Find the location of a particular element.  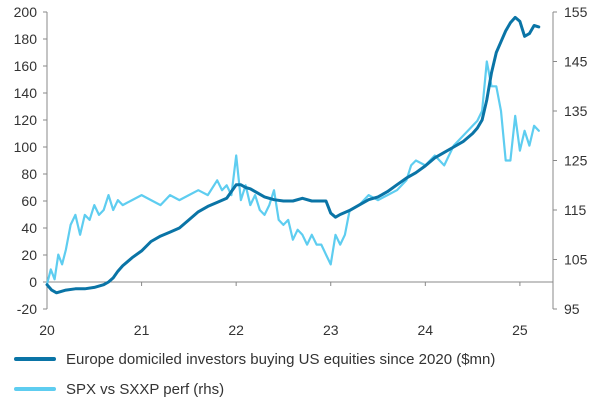

y-right-tick-label: 105 is located at coordinates (576, 260).